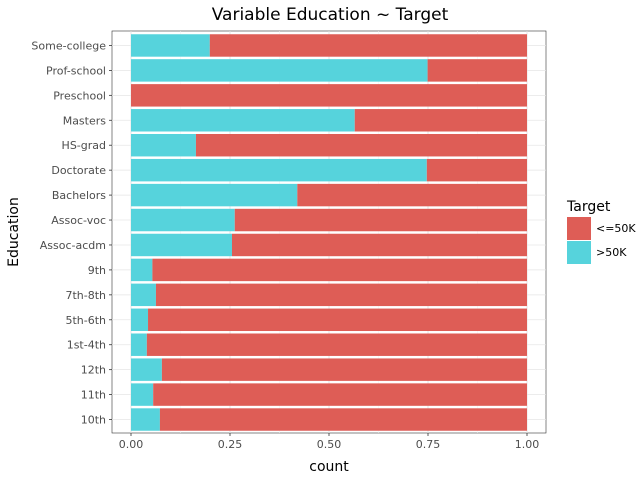  Describe the element at coordinates (68, 45) in the screenshot. I see `y-tick-label: Some-college` at that location.